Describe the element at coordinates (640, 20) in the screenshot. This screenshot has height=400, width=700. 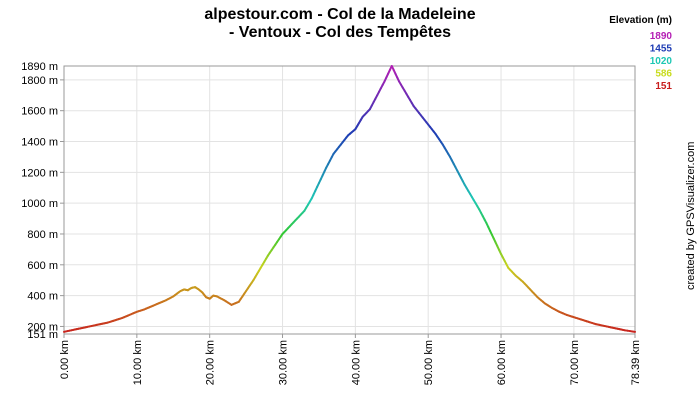
I see `legend-title: Elevation (m)` at that location.